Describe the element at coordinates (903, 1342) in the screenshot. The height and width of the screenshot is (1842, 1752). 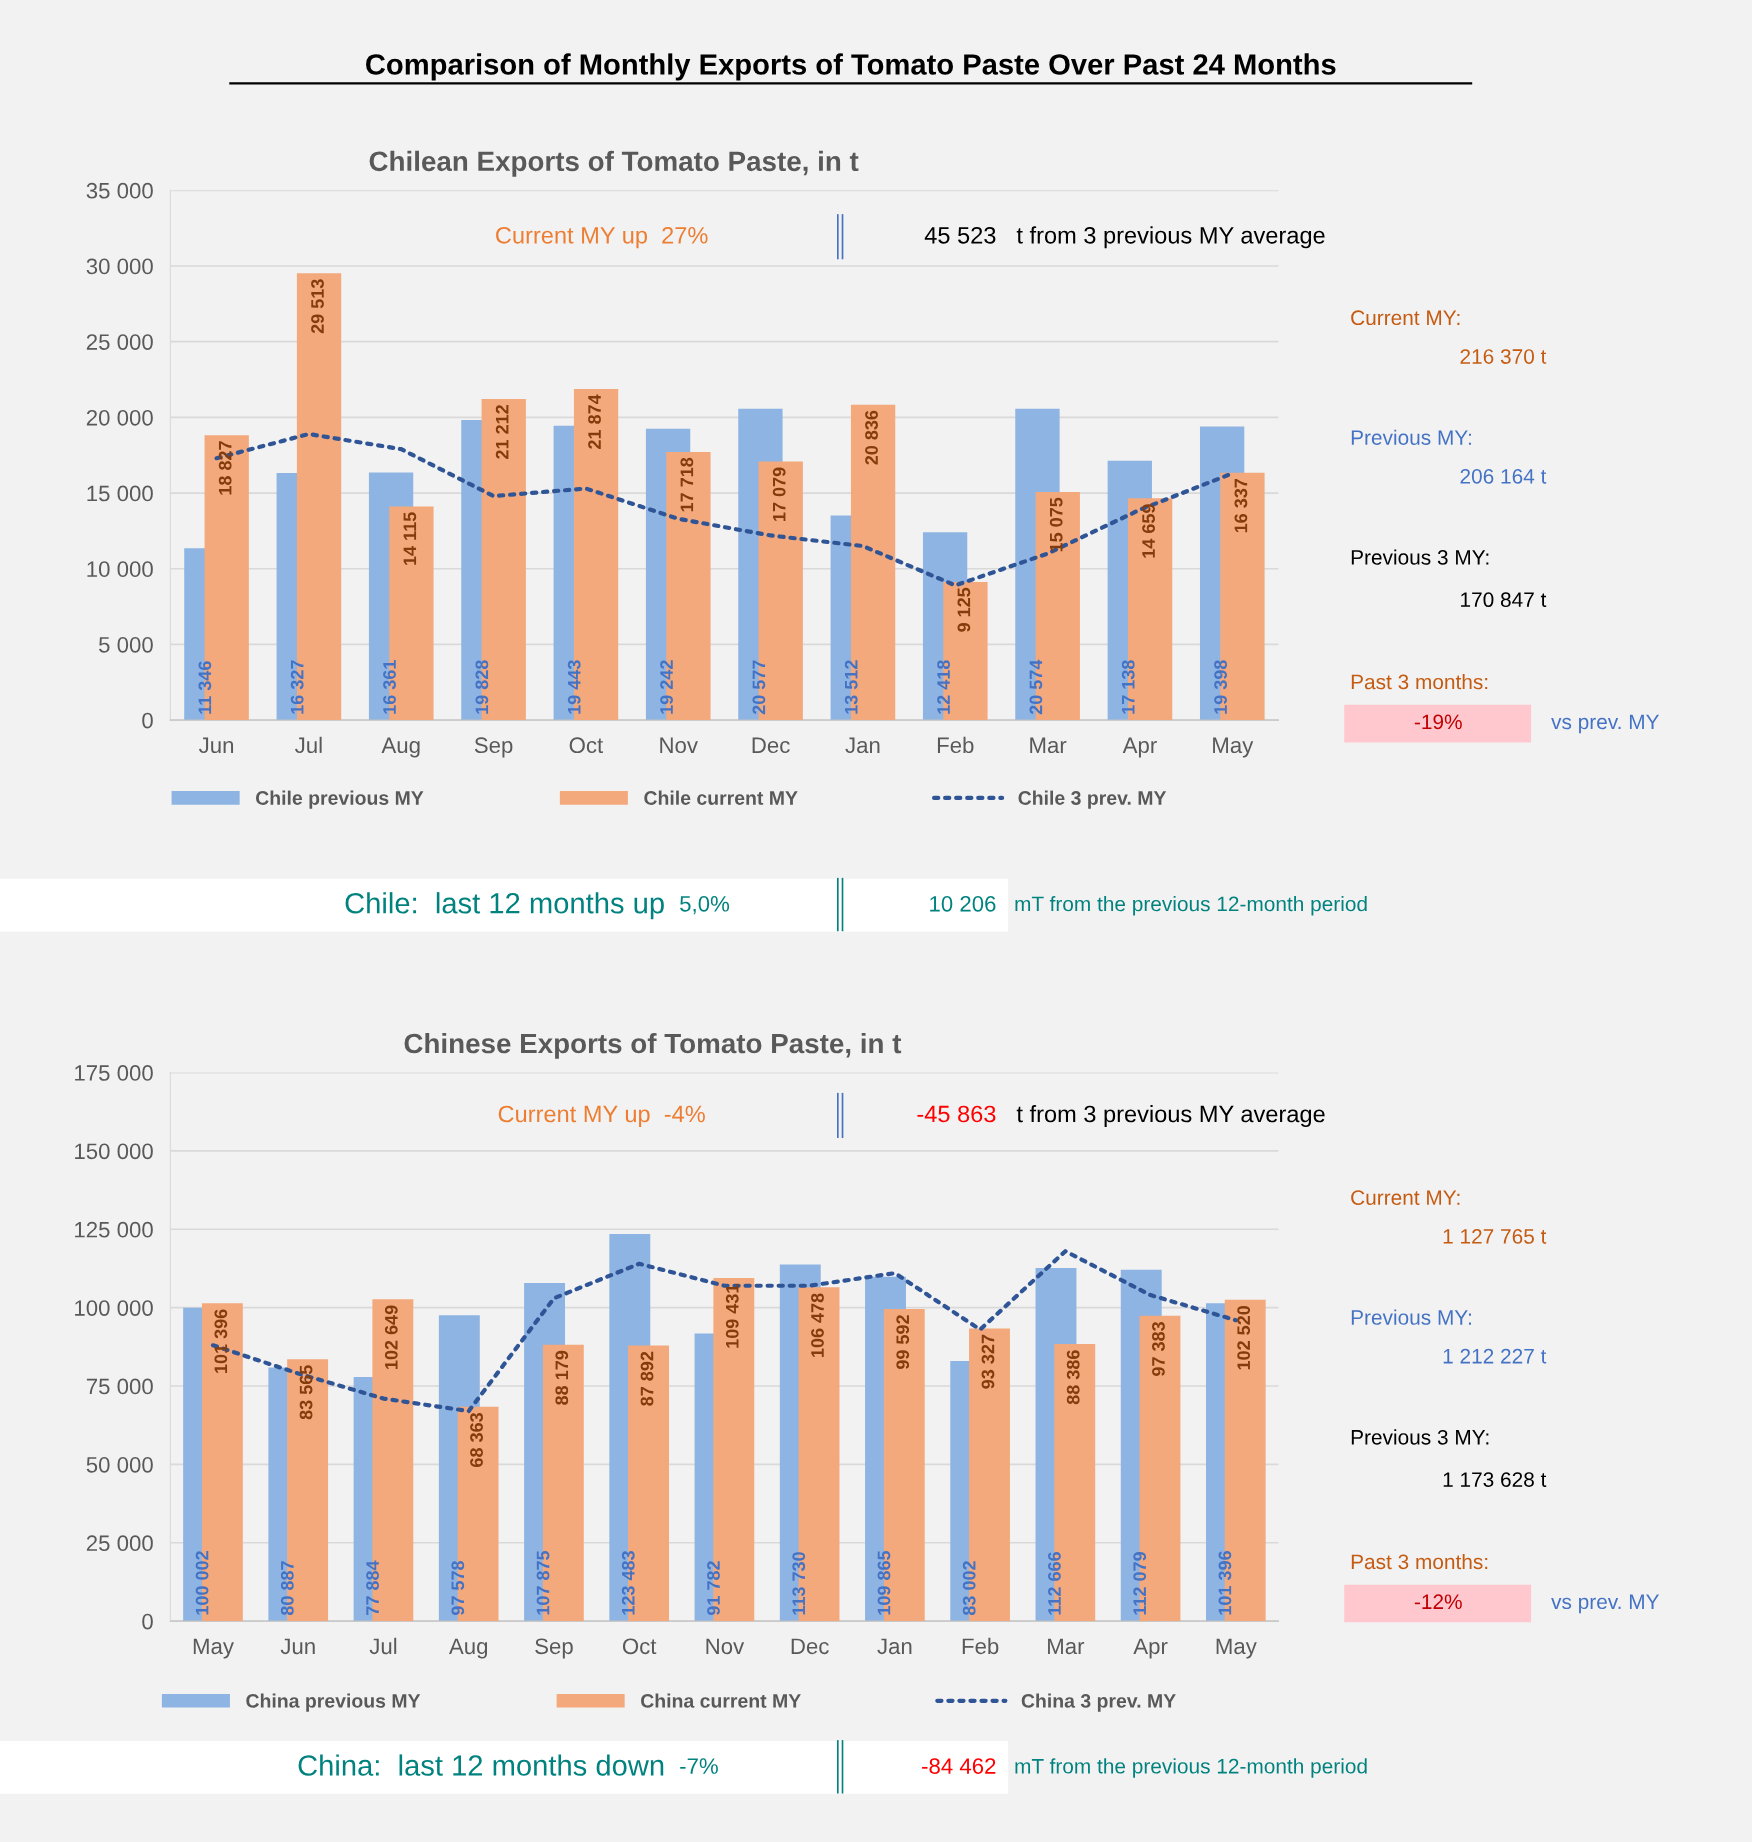
I see `data-label: 99 592` at that location.